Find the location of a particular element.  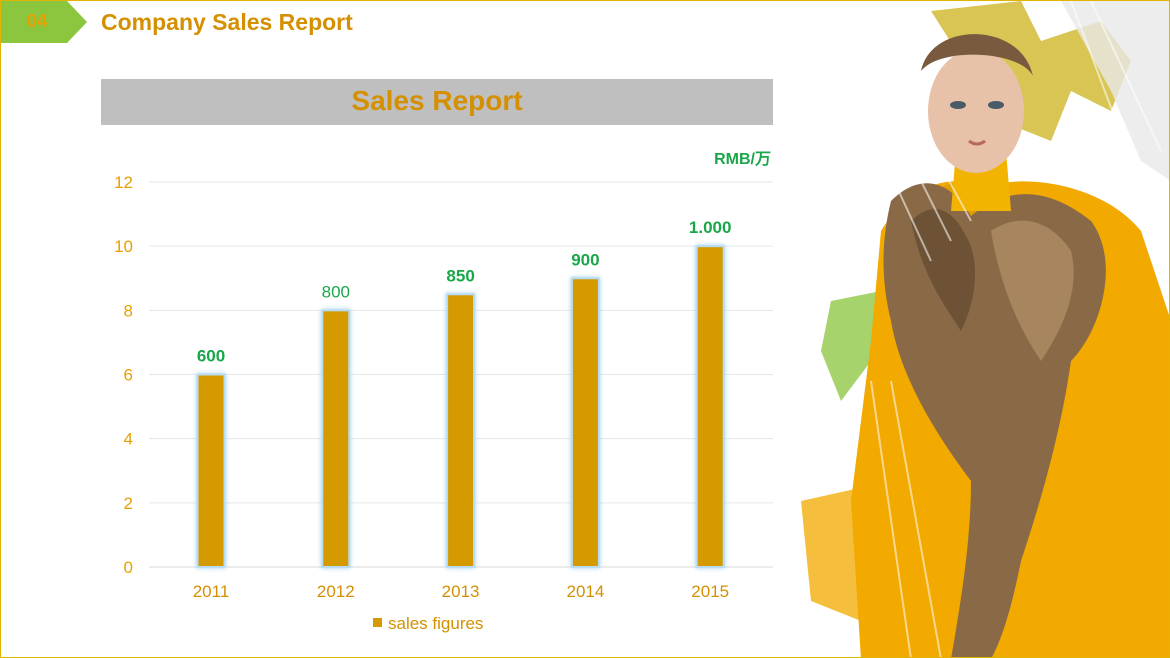

x-axis-categories: 2011 2012 2013 2014 2015 is located at coordinates (461, 591).